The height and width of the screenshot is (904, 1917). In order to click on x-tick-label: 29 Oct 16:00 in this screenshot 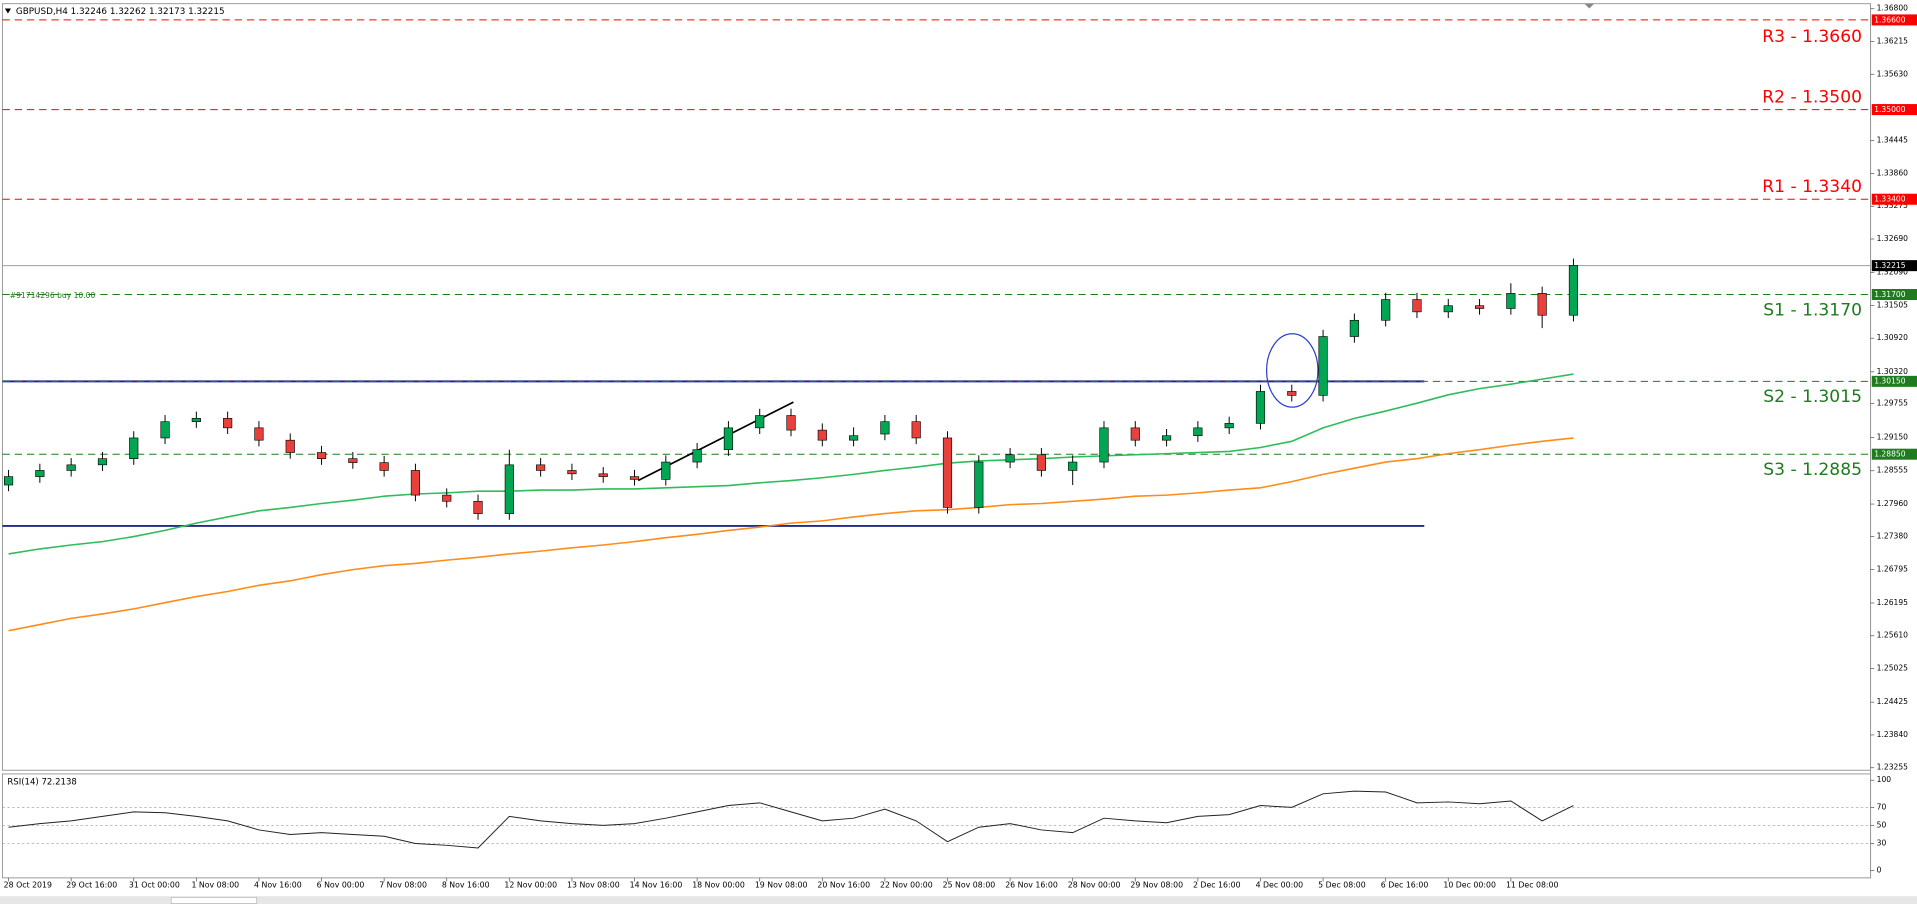, I will do `click(91, 885)`.